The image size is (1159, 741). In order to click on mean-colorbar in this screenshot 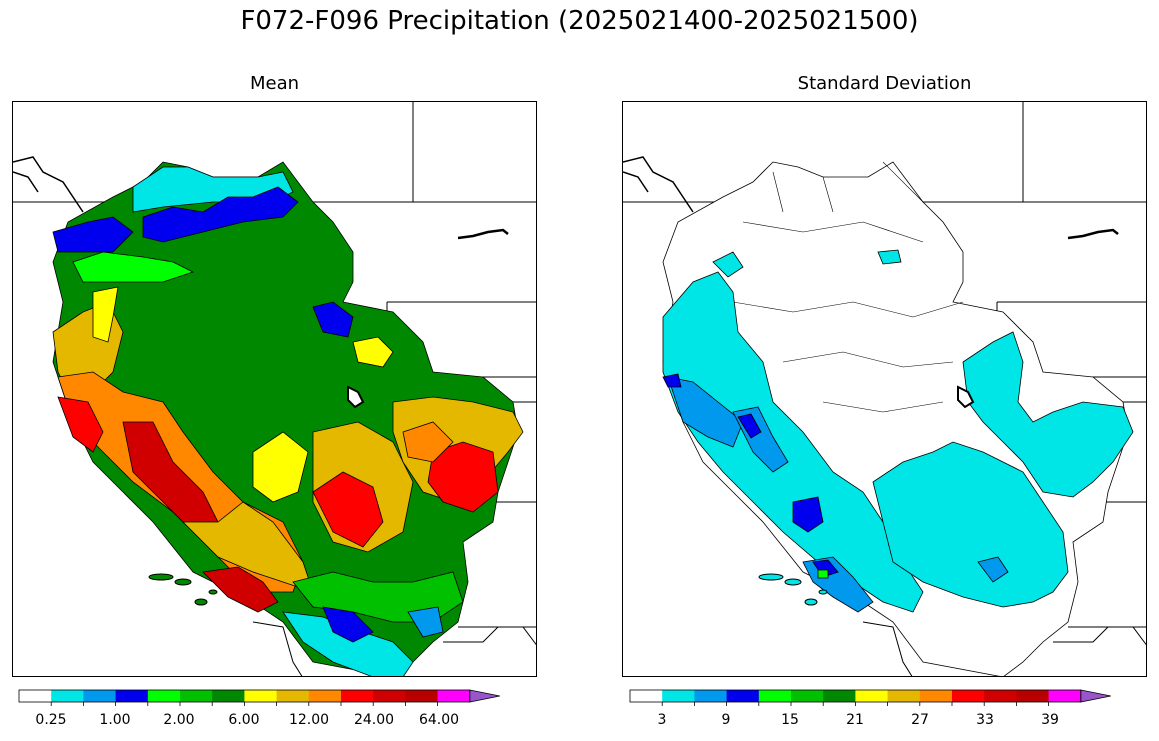, I will do `click(273, 697)`.